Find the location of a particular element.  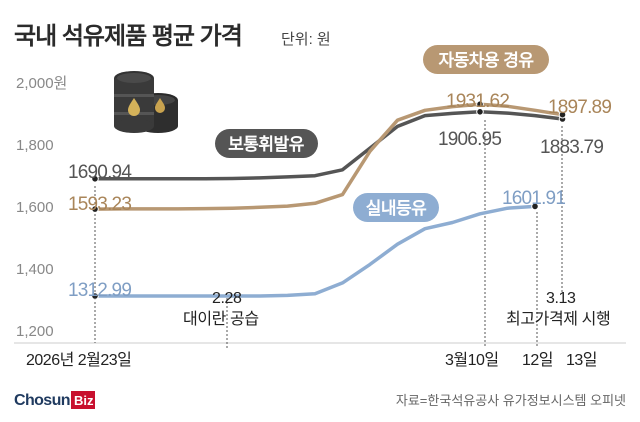

event-label: 대이란 공습 is located at coordinates (221, 319).